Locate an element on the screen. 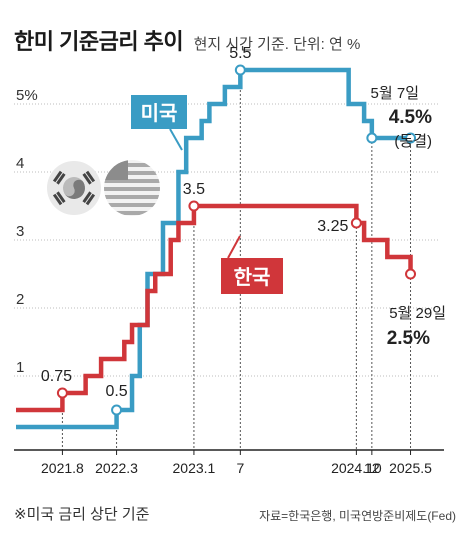 Image resolution: width=468 pixels, height=533 pixels. usa-flag-icon is located at coordinates (132, 188).